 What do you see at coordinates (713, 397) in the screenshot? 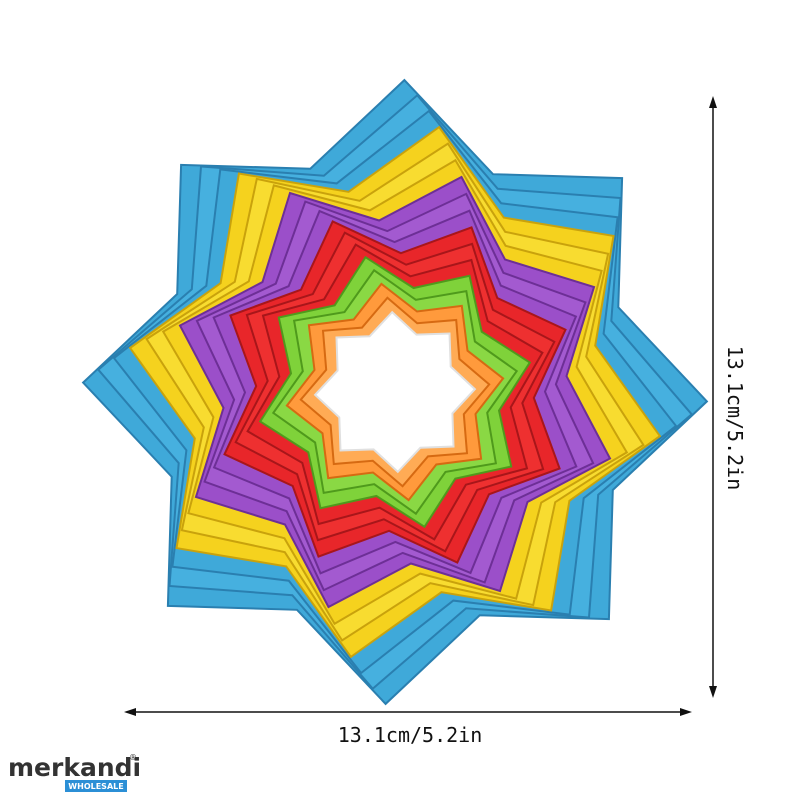
I see `height-arrow` at bounding box center [713, 397].